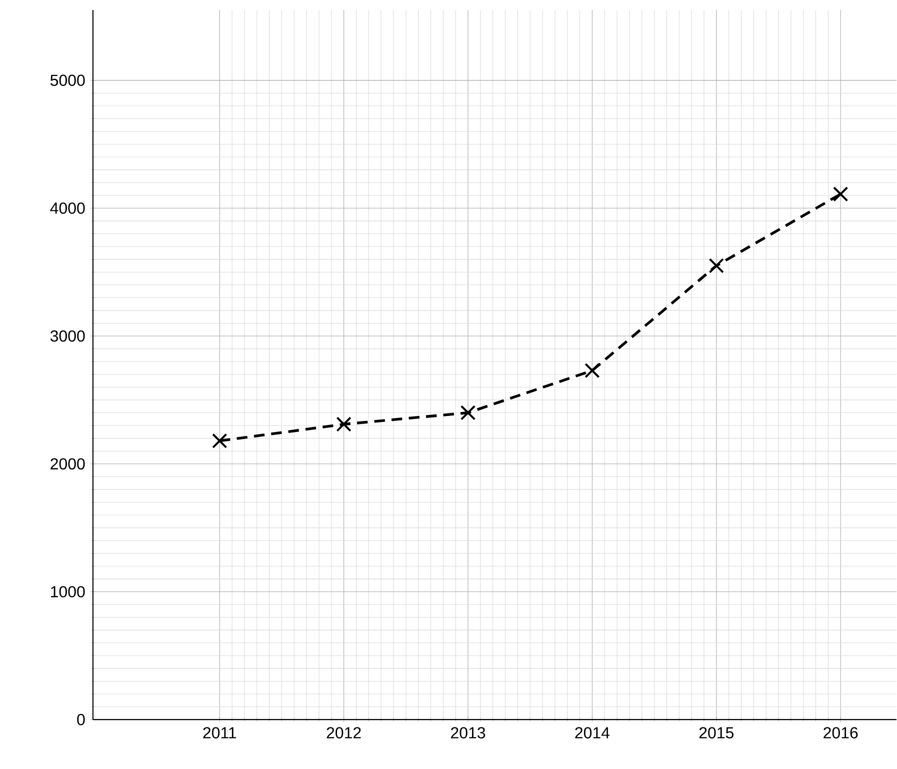 Image resolution: width=897 pixels, height=769 pixels. Describe the element at coordinates (841, 733) in the screenshot. I see `x-tick-label: 2016` at that location.